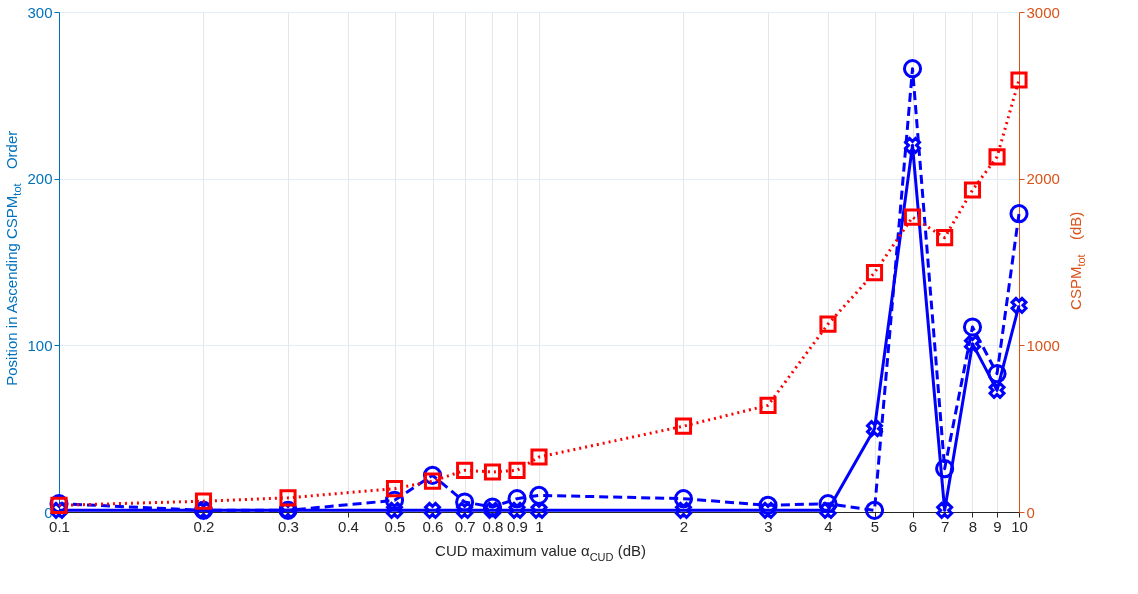 This screenshot has height=594, width=1138. Describe the element at coordinates (59, 526) in the screenshot. I see `x-tick-label: 0.1` at that location.